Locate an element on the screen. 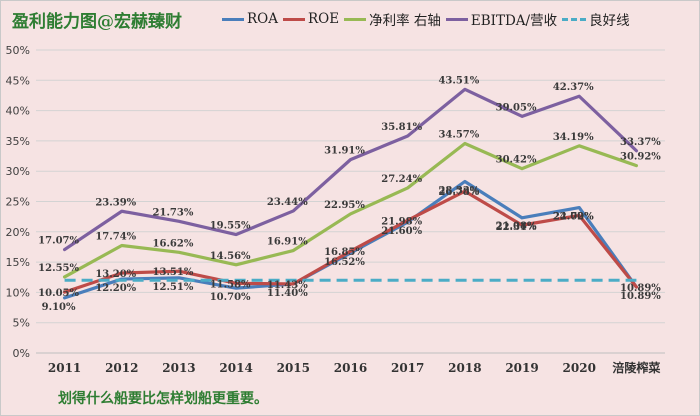 The height and width of the screenshot is (416, 700). data-label-net: 30.42% is located at coordinates (516, 160).